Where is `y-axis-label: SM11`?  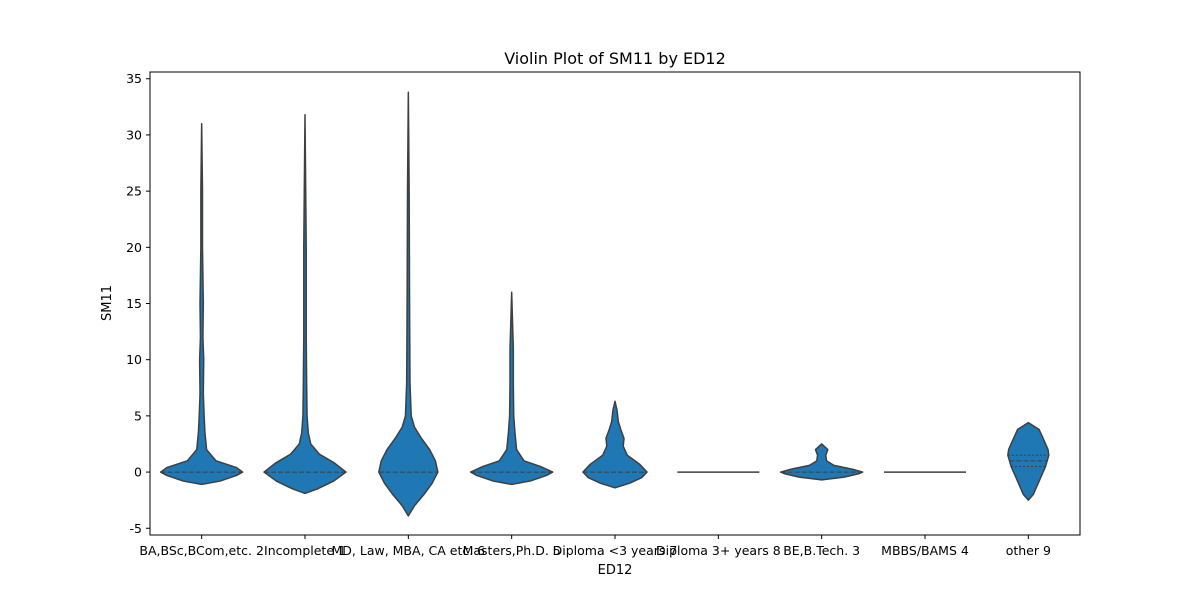 y-axis-label: SM11 is located at coordinates (107, 303).